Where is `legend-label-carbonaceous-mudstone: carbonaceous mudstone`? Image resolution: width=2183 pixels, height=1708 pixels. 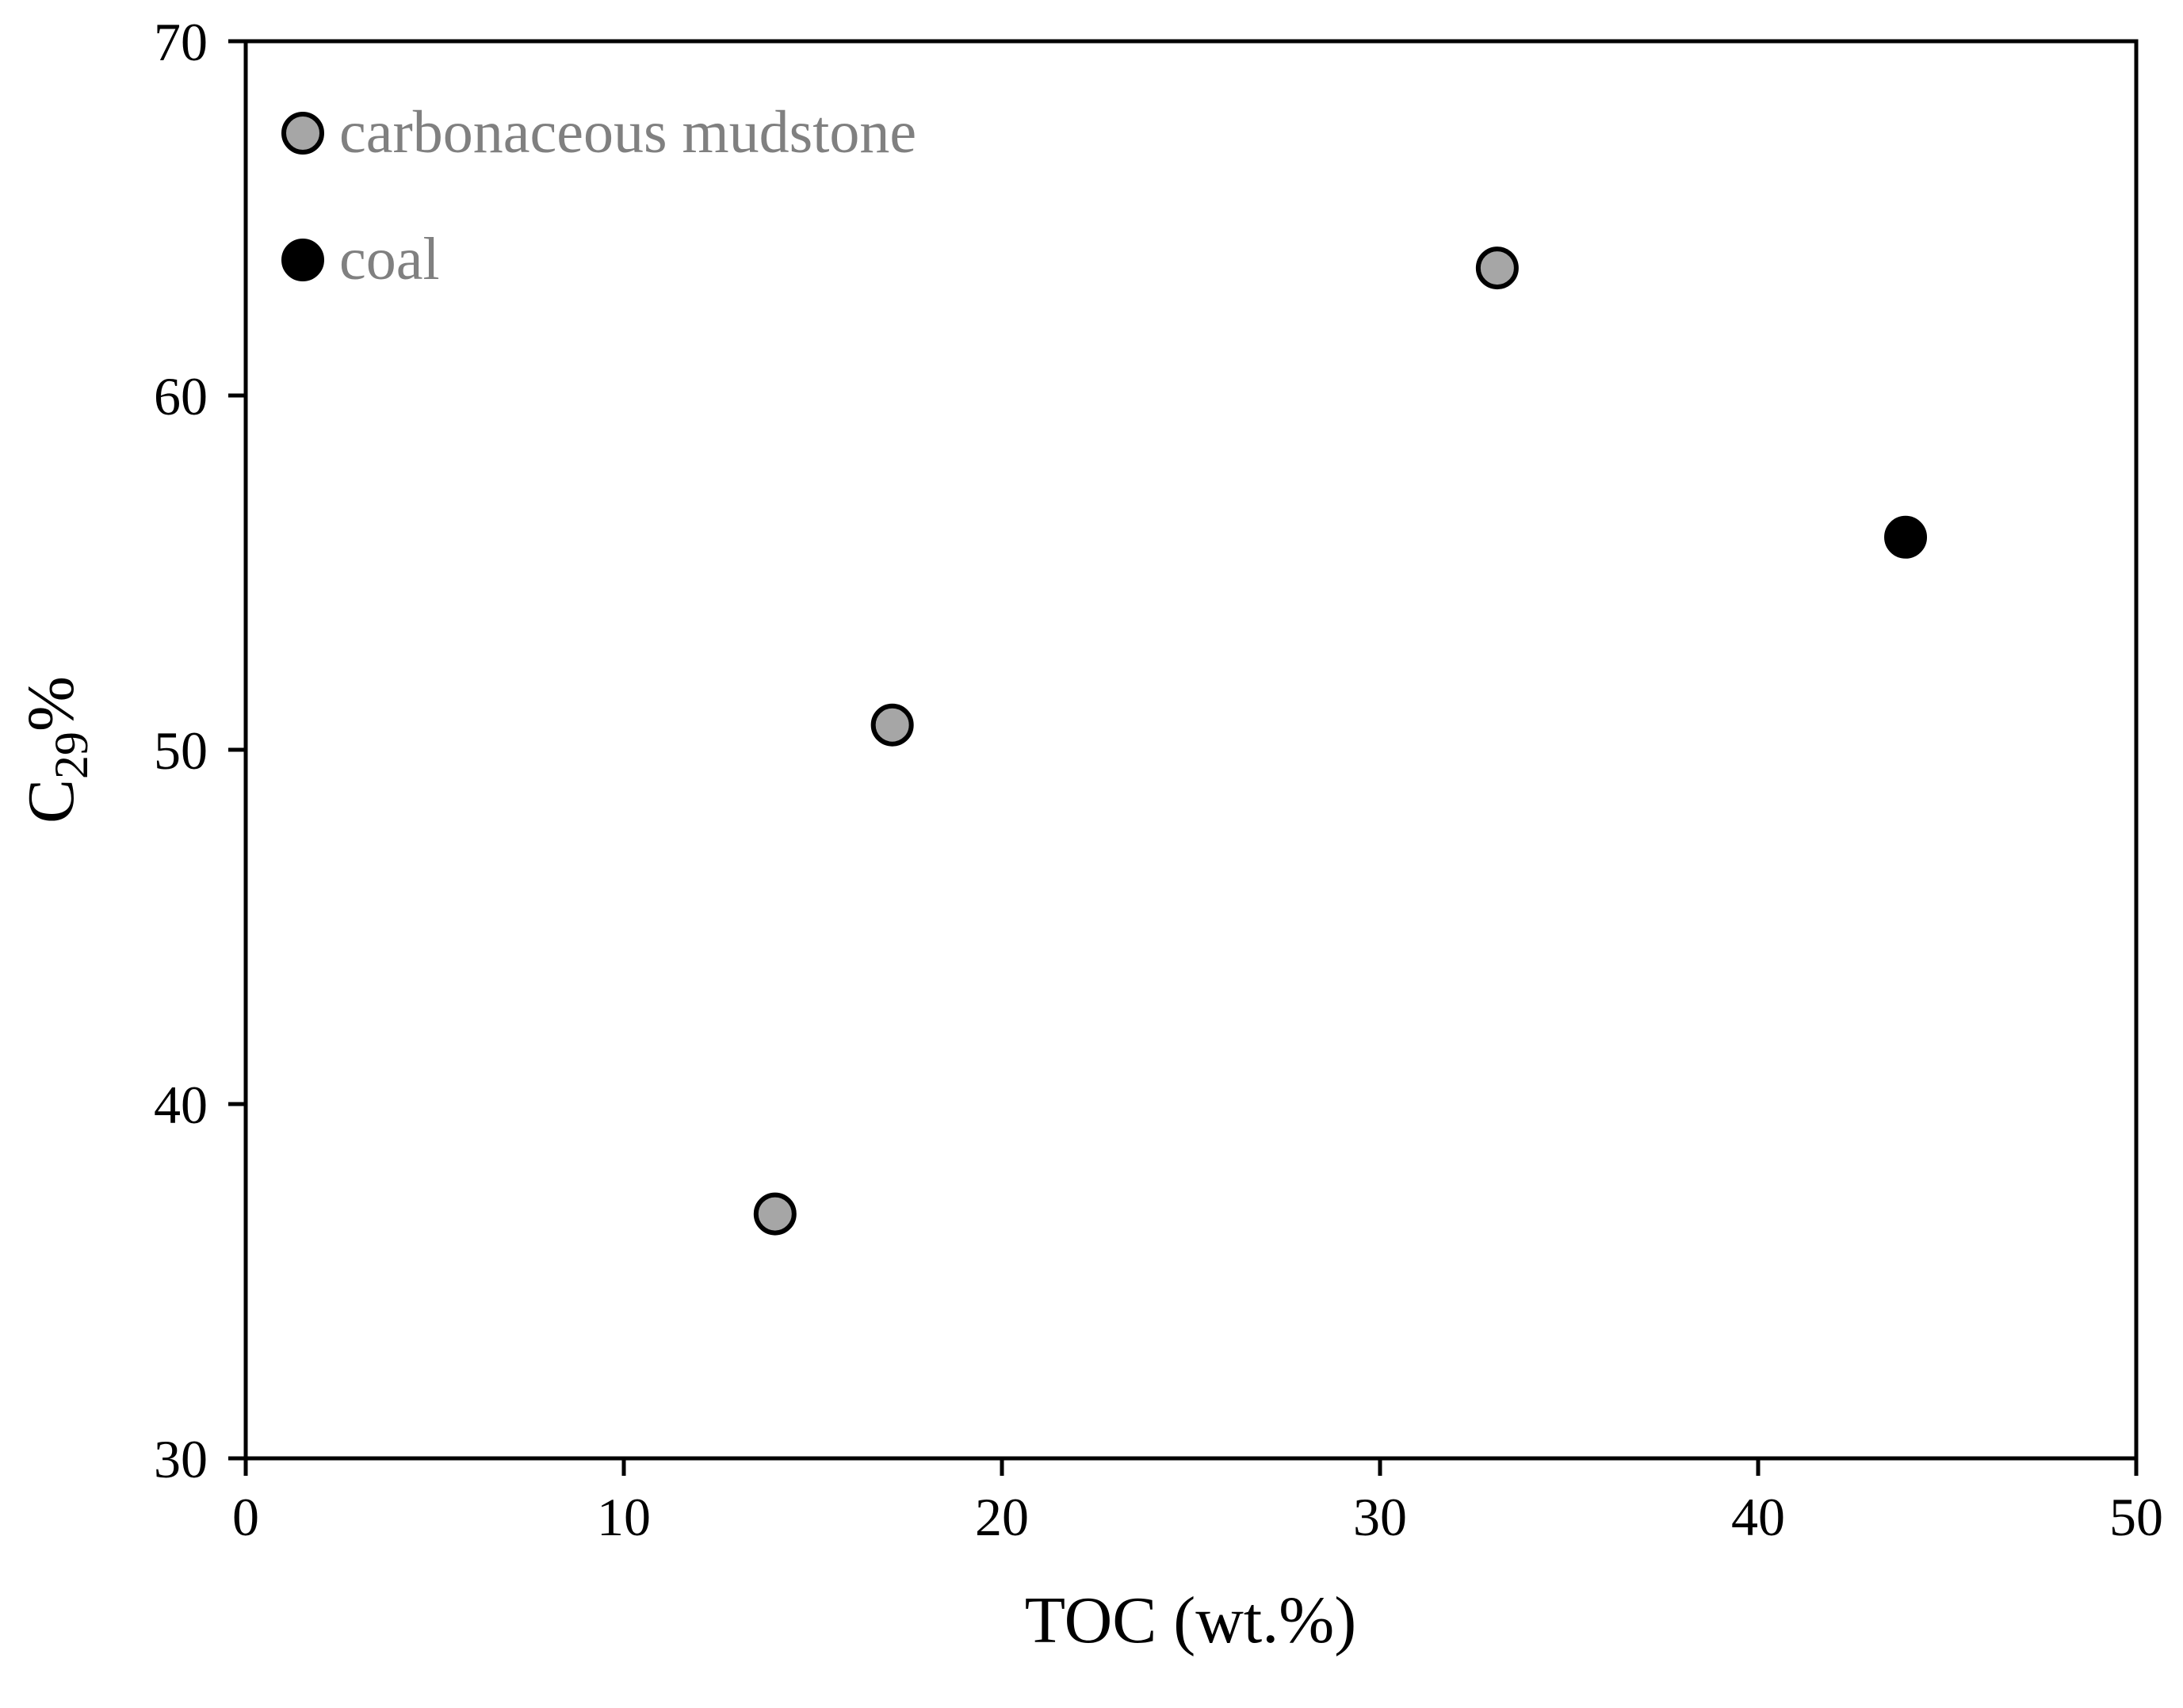 legend-label-carbonaceous-mudstone: carbonaceous mudstone is located at coordinates (628, 132).